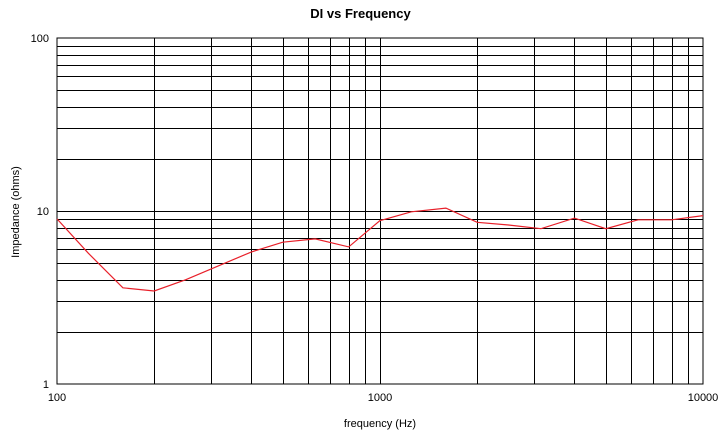 Image resolution: width=721 pixels, height=437 pixels. What do you see at coordinates (46, 385) in the screenshot?
I see `y-tick-label: 1` at bounding box center [46, 385].